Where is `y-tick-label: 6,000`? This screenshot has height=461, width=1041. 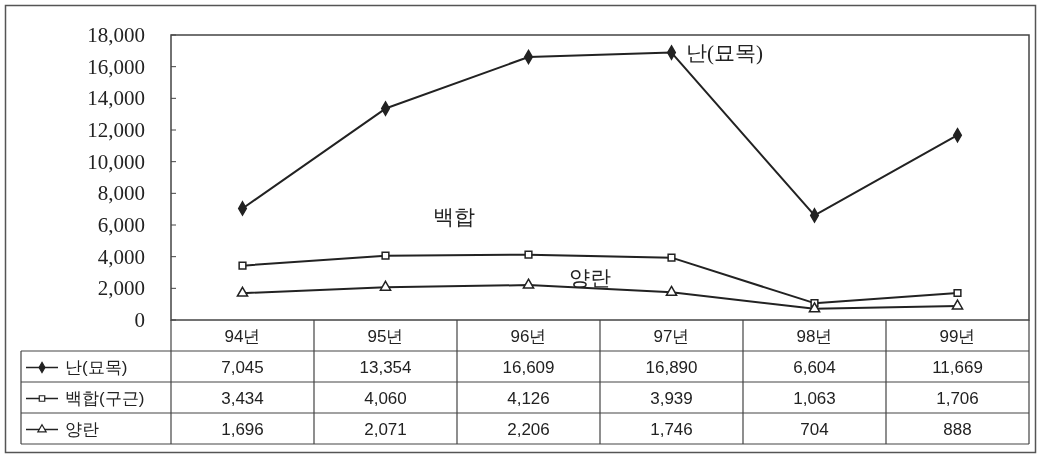
y-tick-label: 6,000 is located at coordinates (121, 225).